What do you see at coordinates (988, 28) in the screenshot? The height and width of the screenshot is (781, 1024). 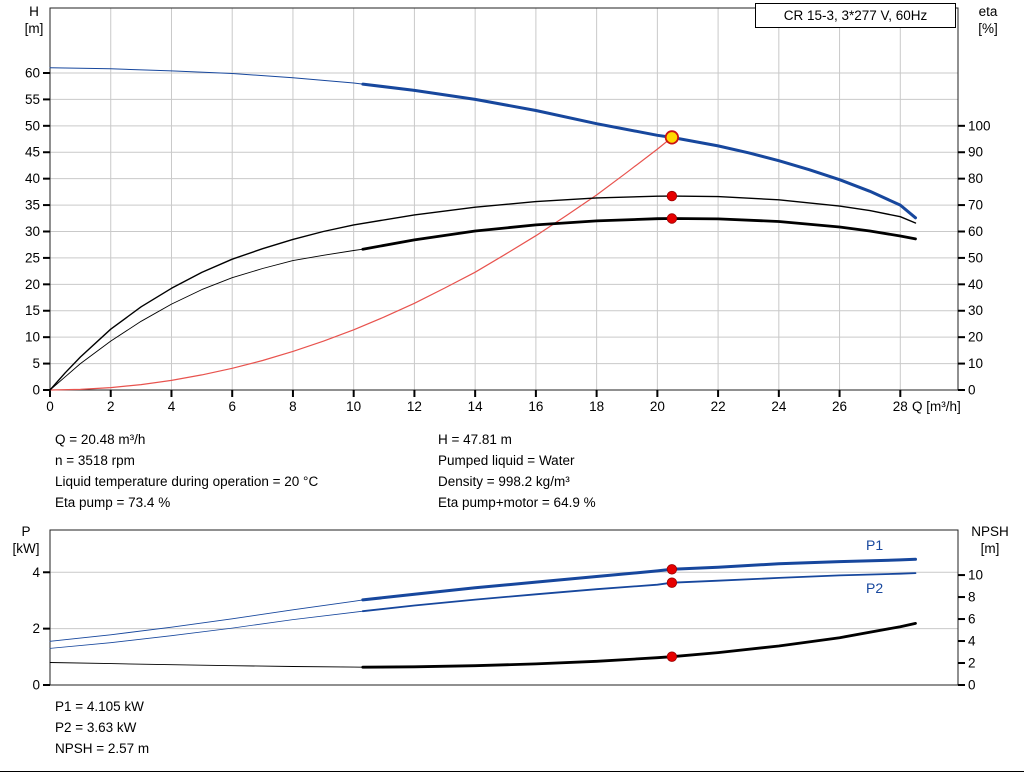 I see `eta-axis-unit: [%]` at bounding box center [988, 28].